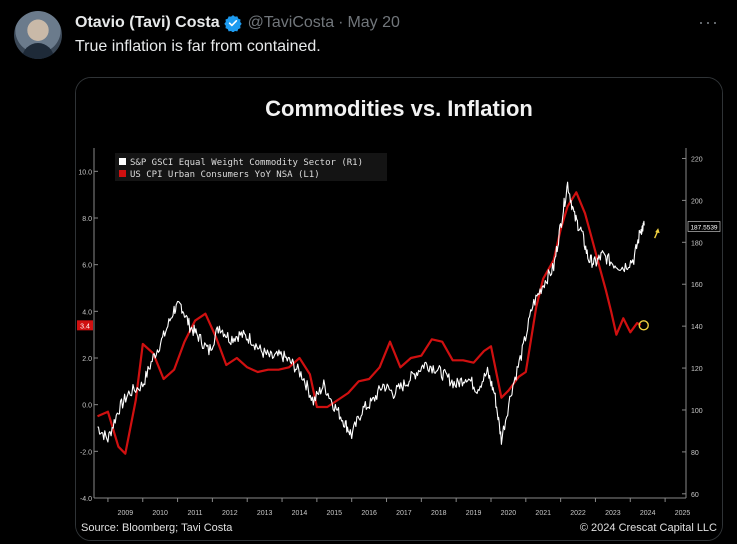 This screenshot has height=544, width=737. I want to click on chart-title: Commodities vs. Inflation, so click(399, 108).